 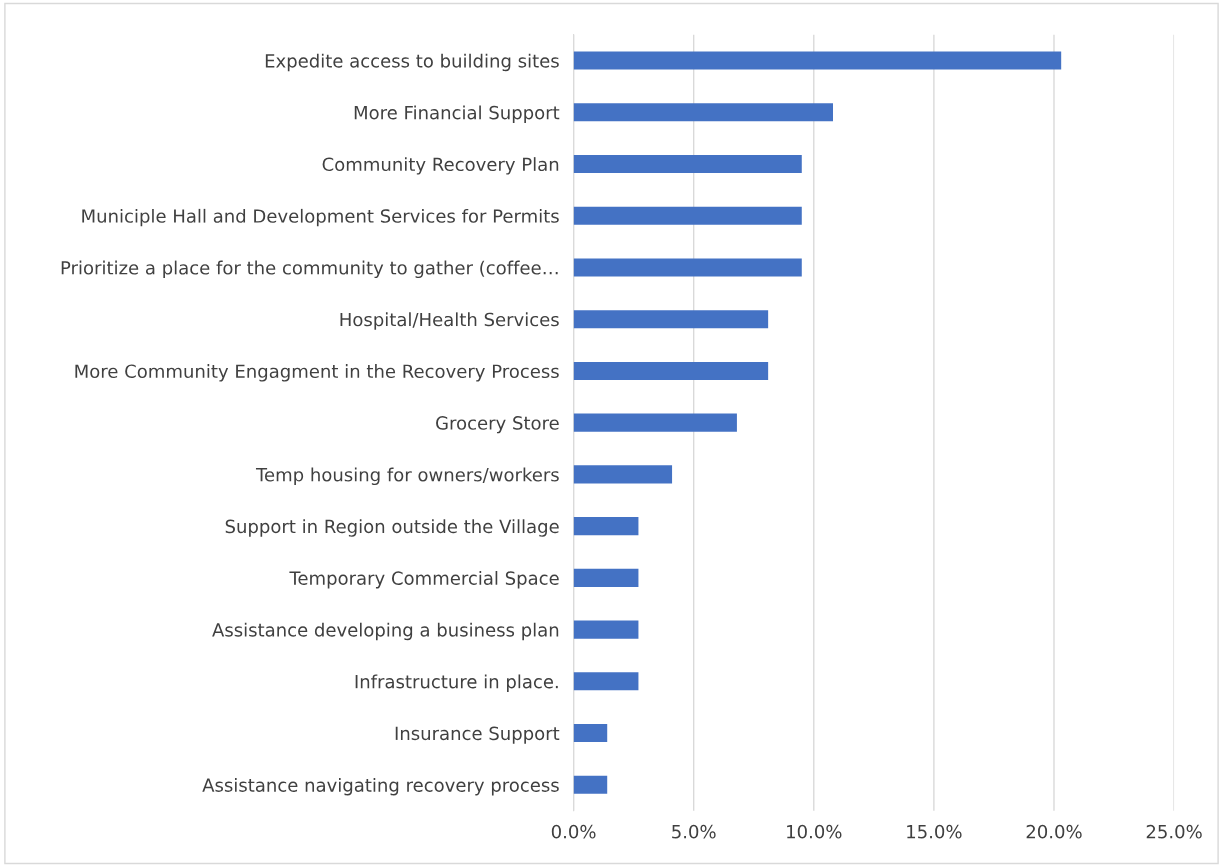 I want to click on y-tick-label: Insurance Support, so click(x=477, y=735).